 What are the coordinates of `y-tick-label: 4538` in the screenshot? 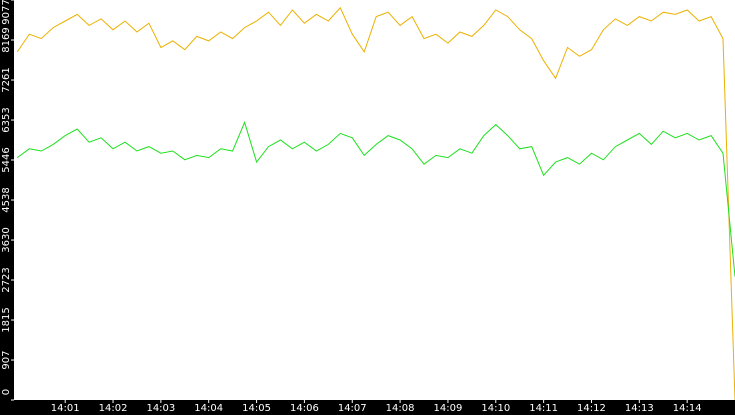 It's located at (6, 199).